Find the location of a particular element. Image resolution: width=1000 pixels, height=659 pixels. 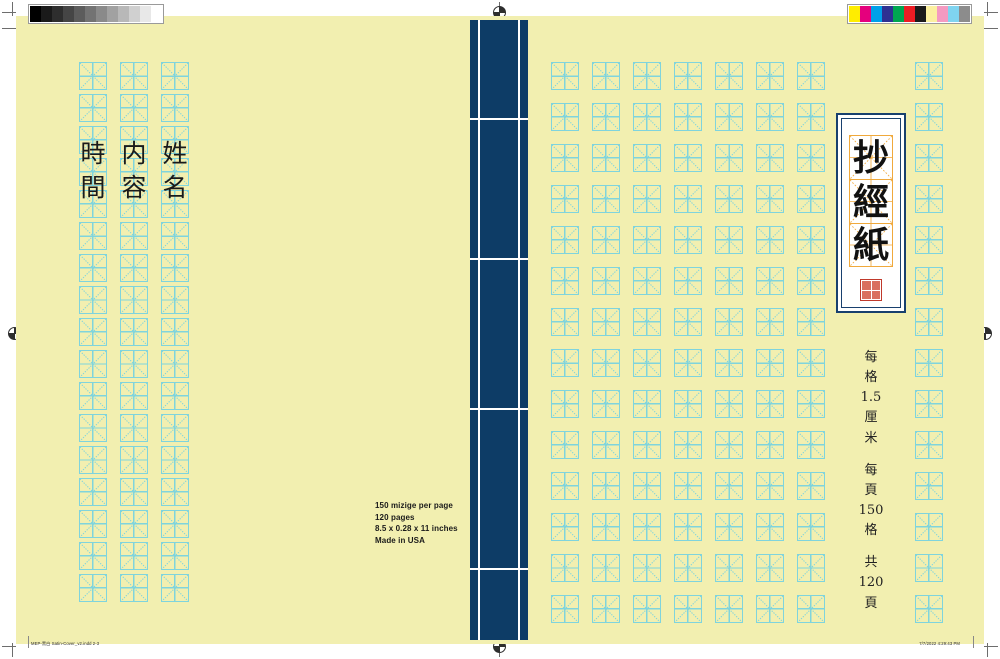

spec-v3-c3: 頁 is located at coordinates (871, 603).